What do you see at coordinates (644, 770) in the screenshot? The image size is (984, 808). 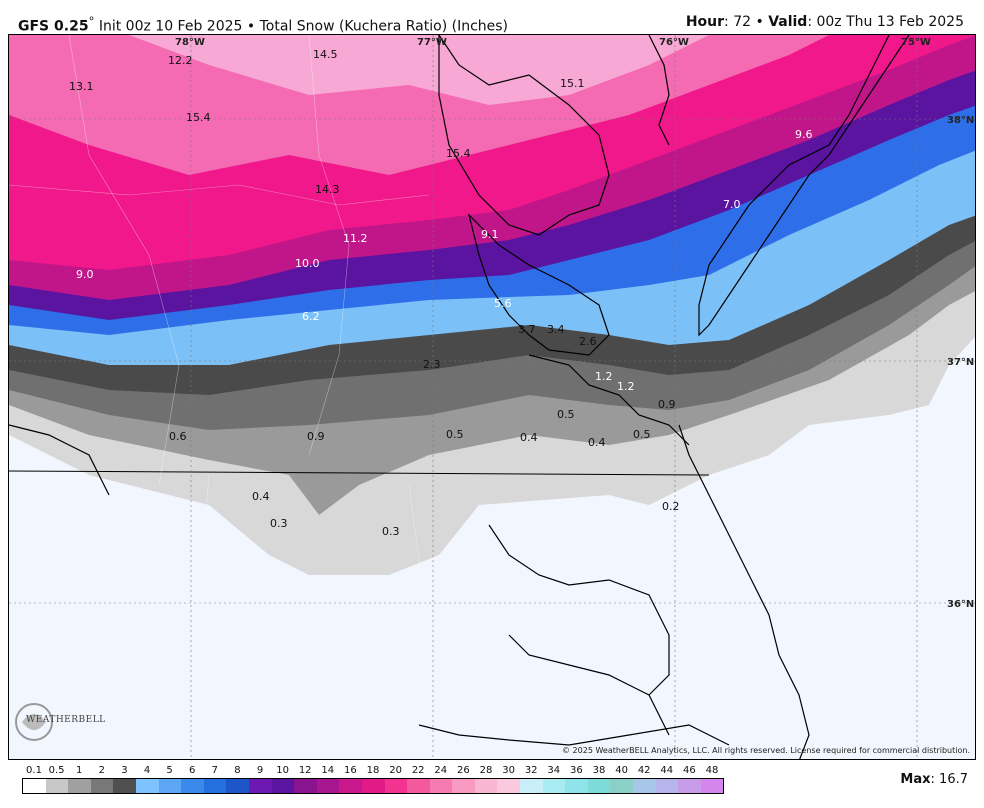 I see `color-scale-tick-label: 42` at bounding box center [644, 770].